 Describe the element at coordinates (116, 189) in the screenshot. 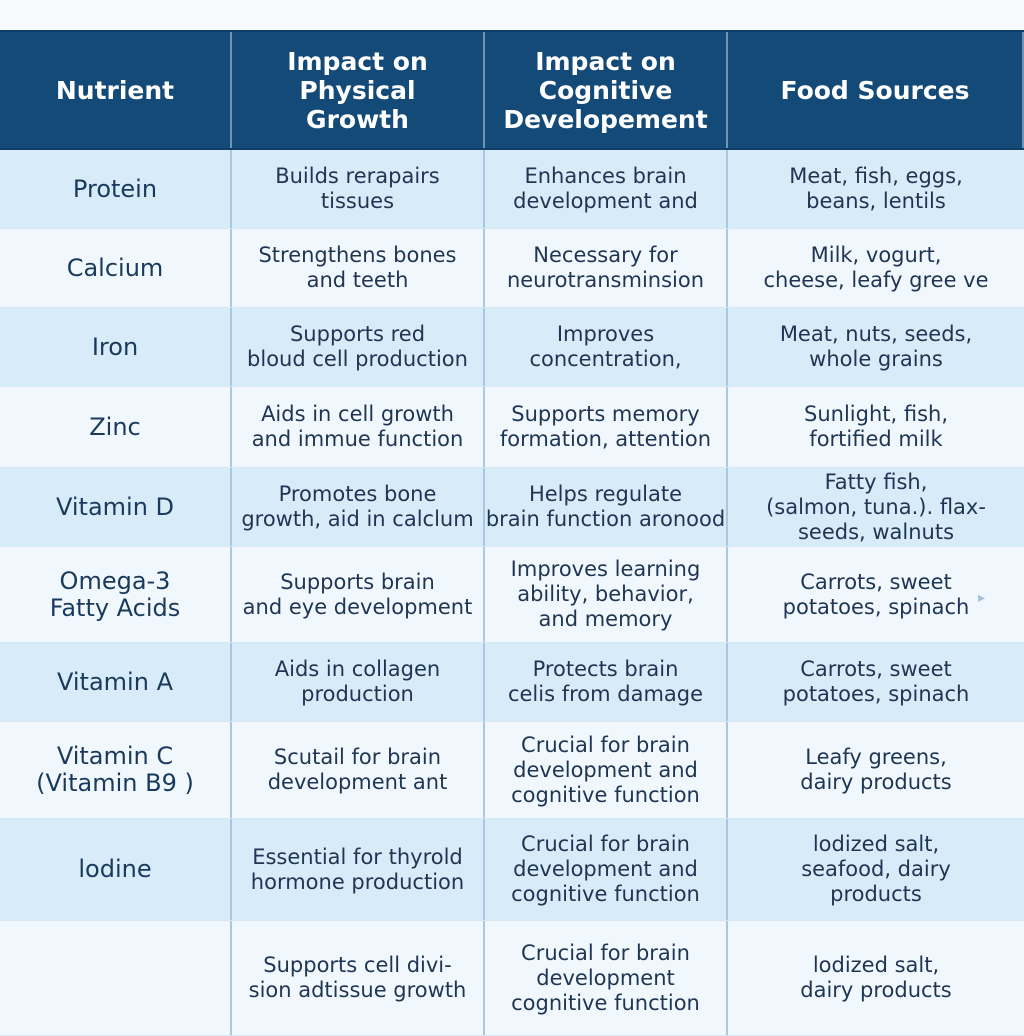

I see `nutrient-cell: Protein` at that location.